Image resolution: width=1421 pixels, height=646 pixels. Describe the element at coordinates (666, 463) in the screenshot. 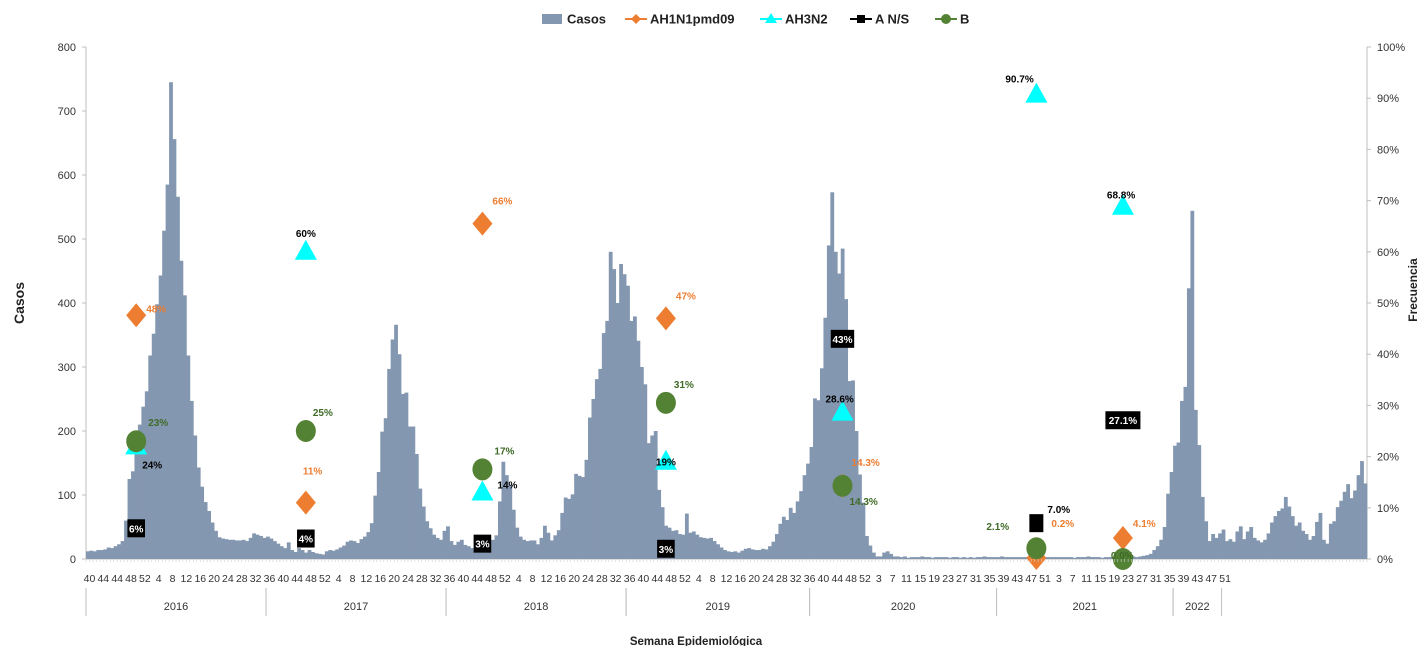

I see `data-label: 19%` at that location.